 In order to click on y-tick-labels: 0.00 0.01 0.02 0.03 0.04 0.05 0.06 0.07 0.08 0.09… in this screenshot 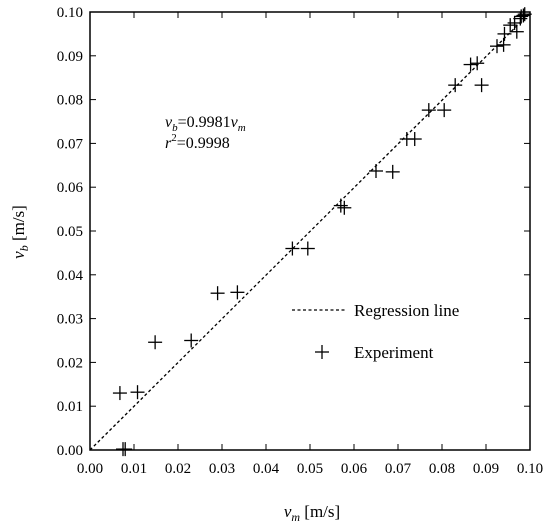, I will do `click(70, 232)`.